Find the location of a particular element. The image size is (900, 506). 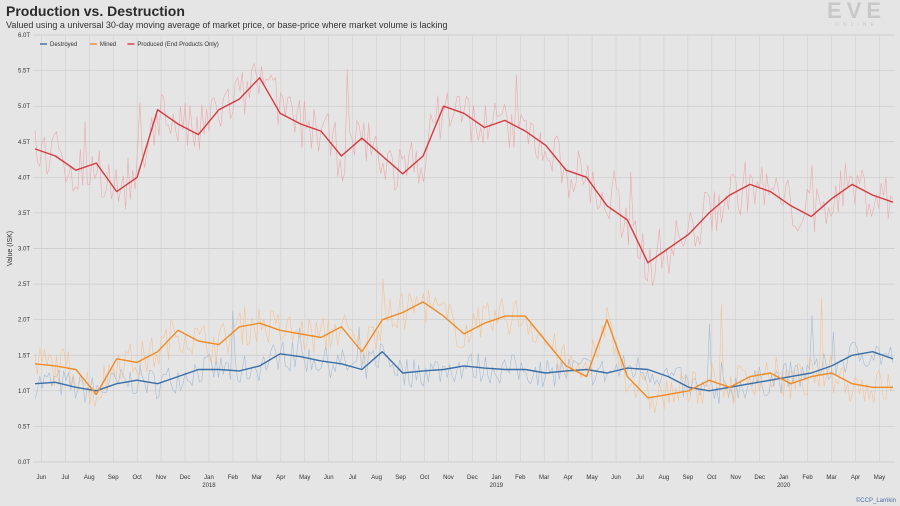

y-tick-label: 0.0T is located at coordinates (24, 463).